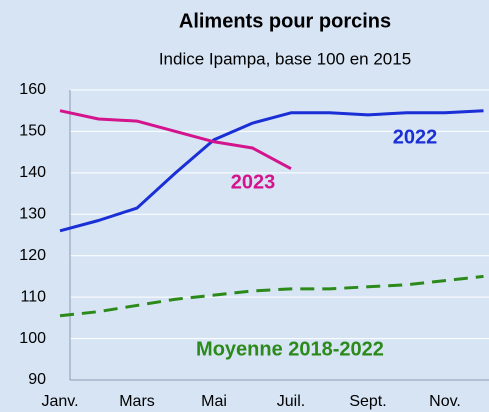 Image resolution: width=489 pixels, height=412 pixels. I want to click on y-tick-label: 100, so click(32, 338).